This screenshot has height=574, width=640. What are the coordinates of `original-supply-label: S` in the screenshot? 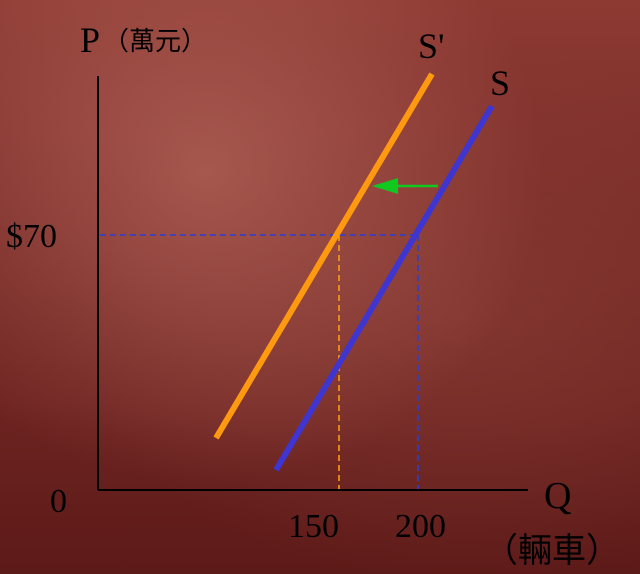 It's located at (500, 83).